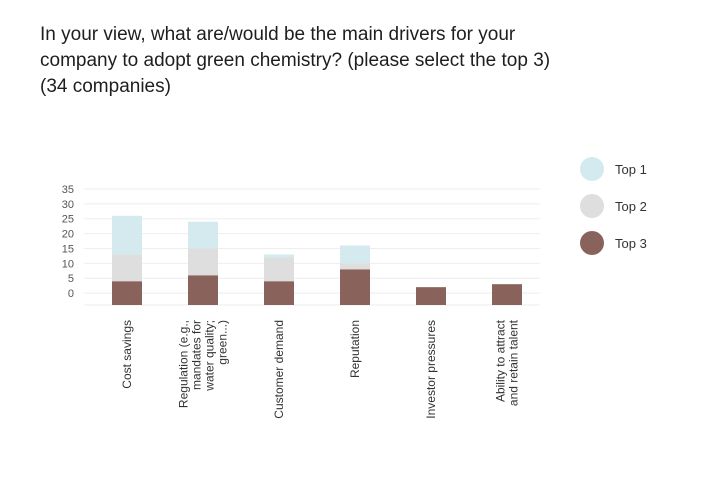 This screenshot has height=491, width=720. I want to click on y-tick-label: 10, so click(68, 264).